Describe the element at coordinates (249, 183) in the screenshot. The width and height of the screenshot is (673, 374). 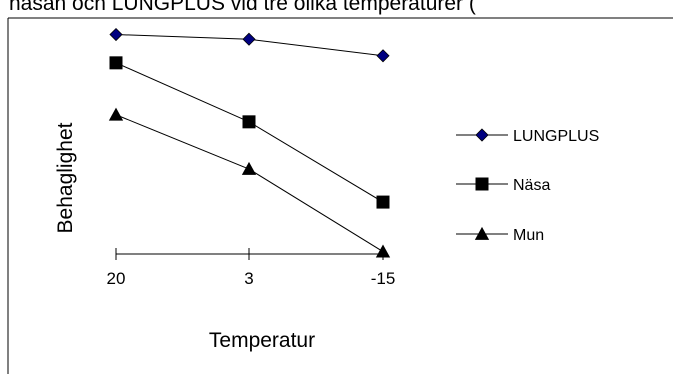
I see `series-line-mun` at that location.